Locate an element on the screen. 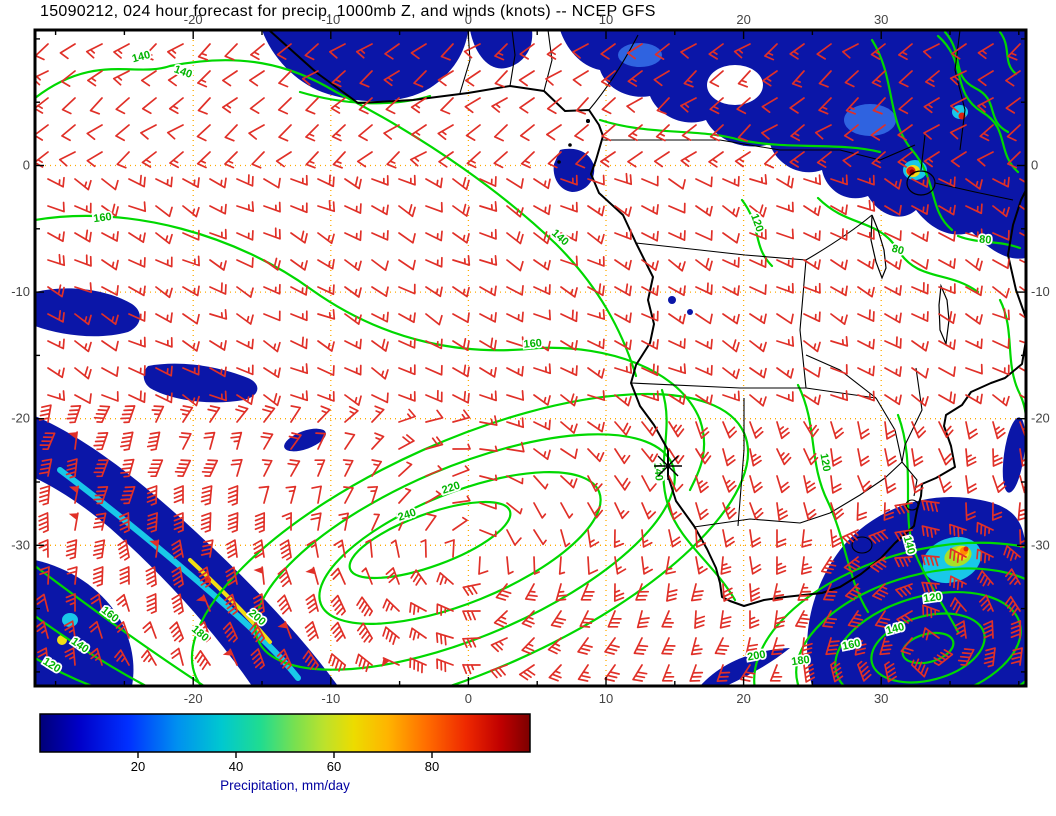 The height and width of the screenshot is (816, 1056). axis-tick-label-left: -20 is located at coordinates (20, 418).